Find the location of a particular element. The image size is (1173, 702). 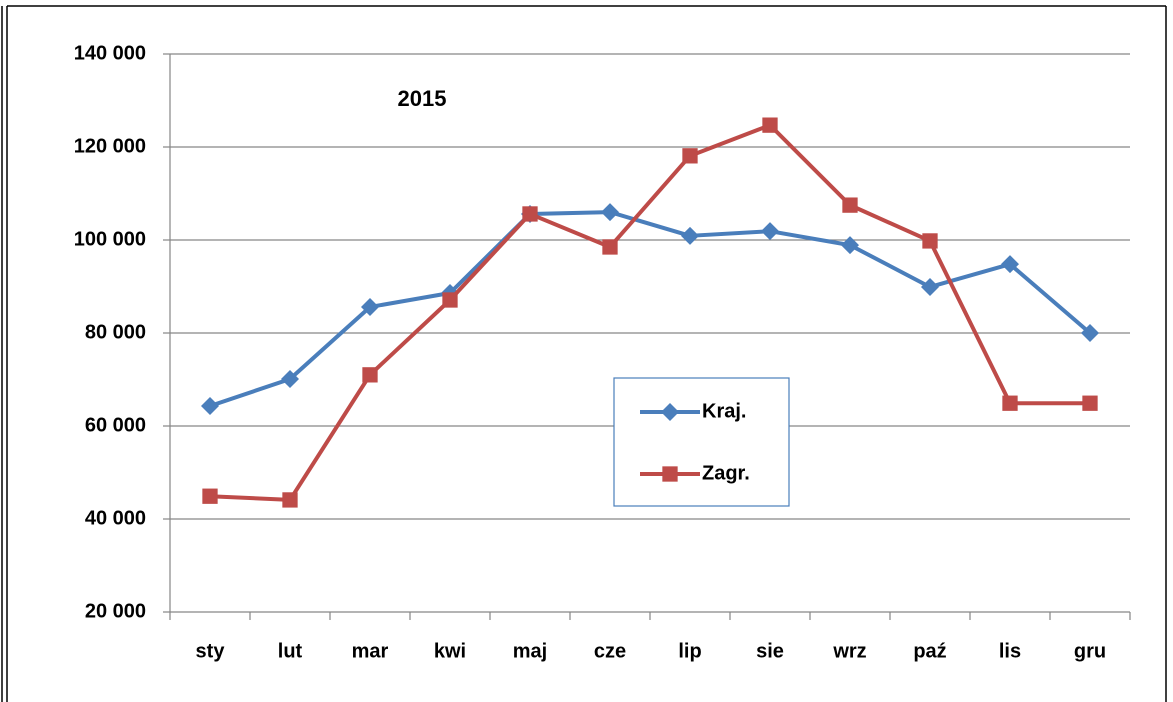

y-tick-label: 40 000 is located at coordinates (115, 518).